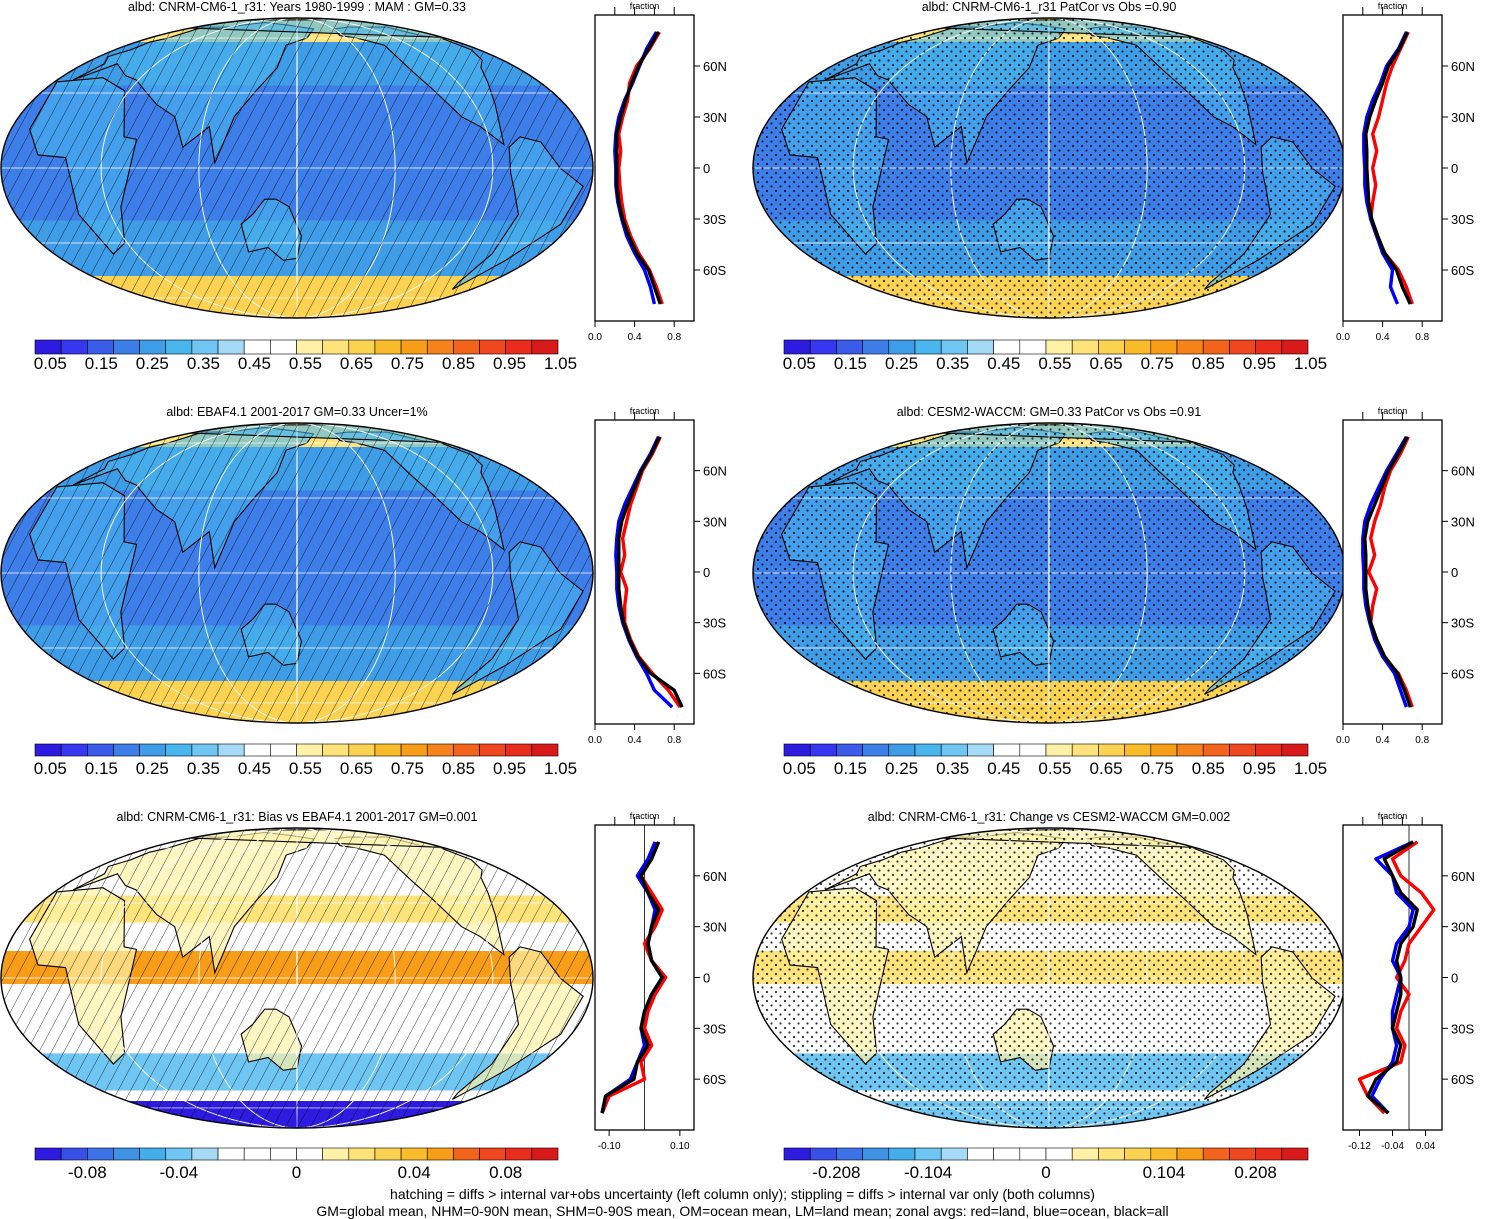 This screenshot has width=1485, height=1219. Describe the element at coordinates (1049, 168) in the screenshot. I see `stippling-overlay` at that location.